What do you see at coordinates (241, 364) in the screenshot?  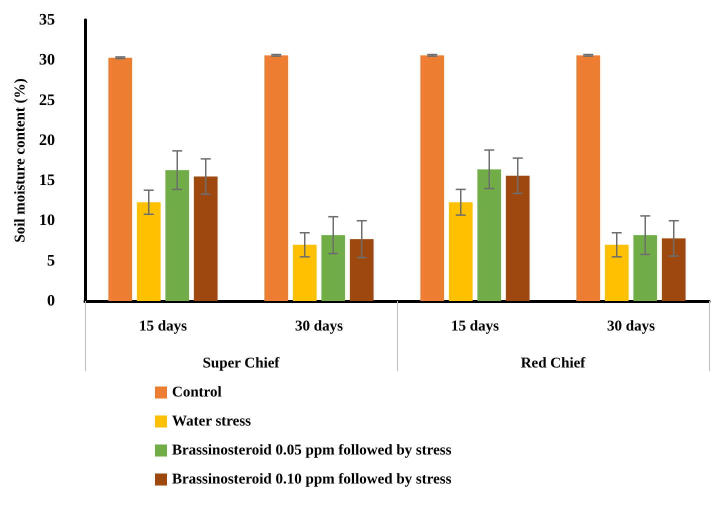 I see `text: Super Chief` at bounding box center [241, 364].